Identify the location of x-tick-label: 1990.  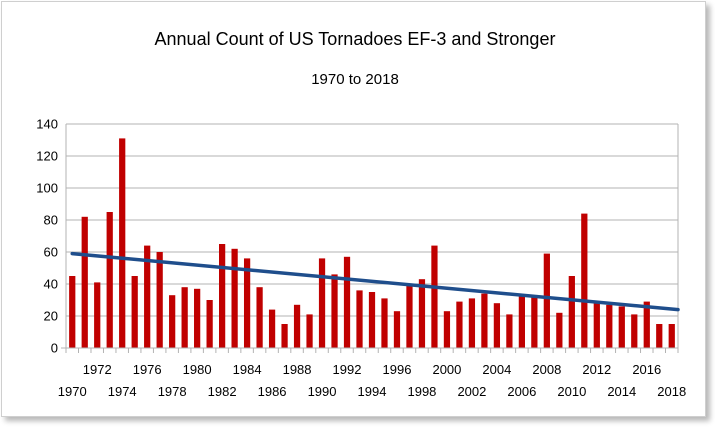
(322, 391).